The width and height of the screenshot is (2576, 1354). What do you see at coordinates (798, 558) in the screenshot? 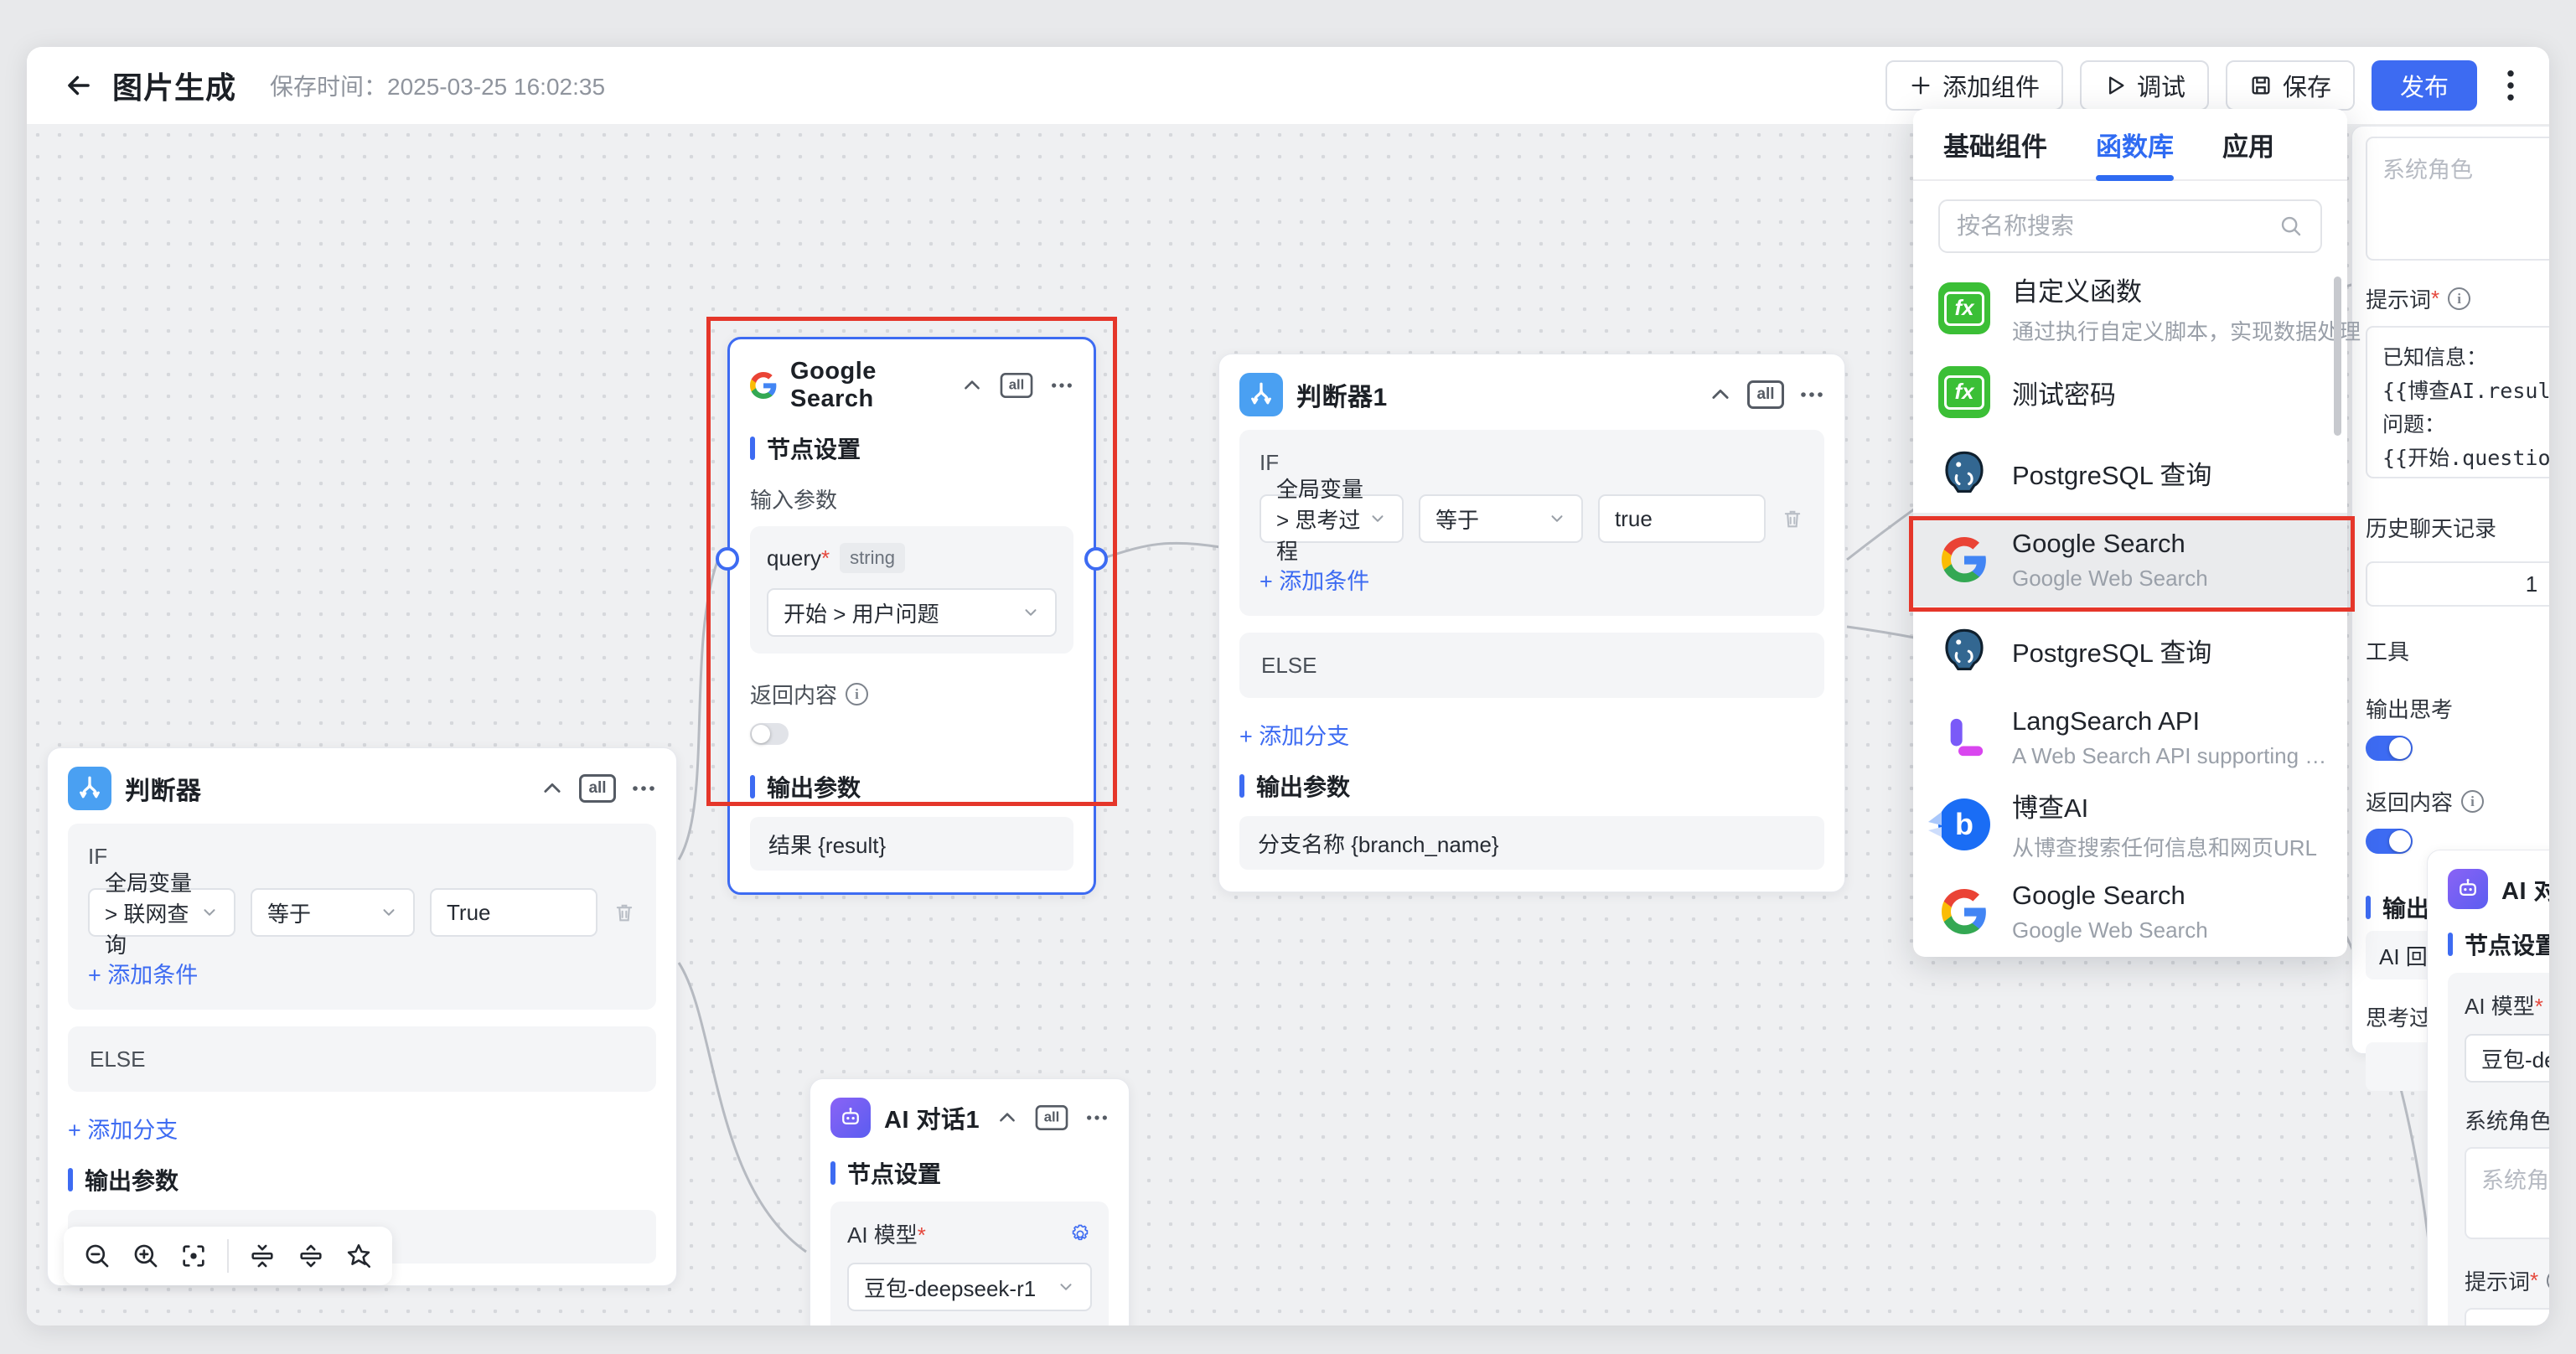
I see `param-name: query*` at bounding box center [798, 558].